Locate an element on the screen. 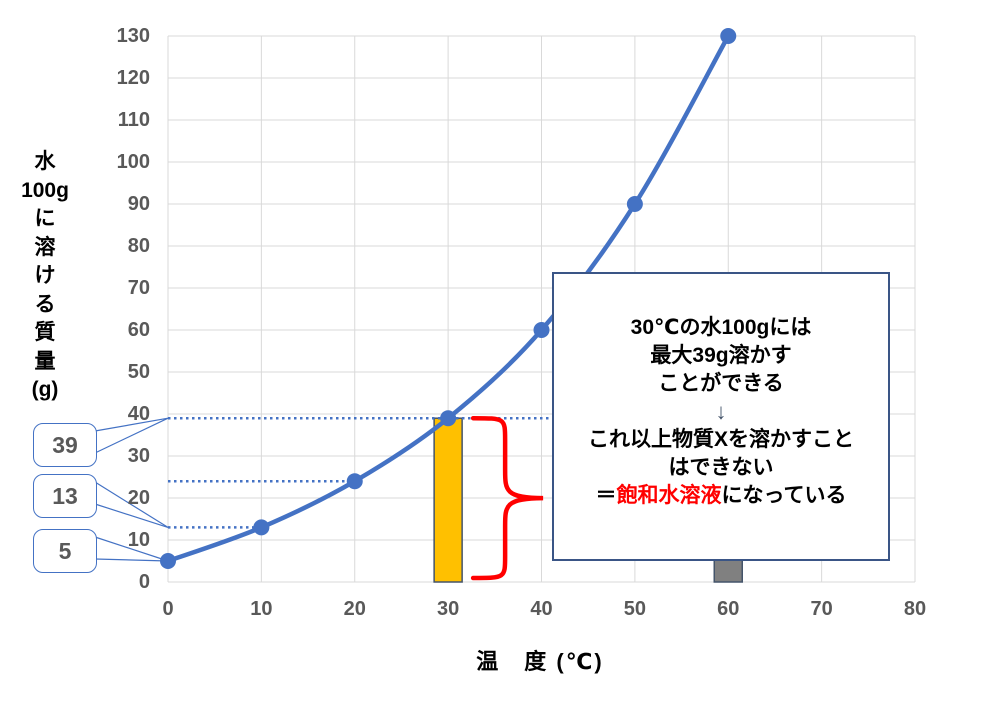 The height and width of the screenshot is (704, 988). down-arrow-icon: ↓ is located at coordinates (721, 412).